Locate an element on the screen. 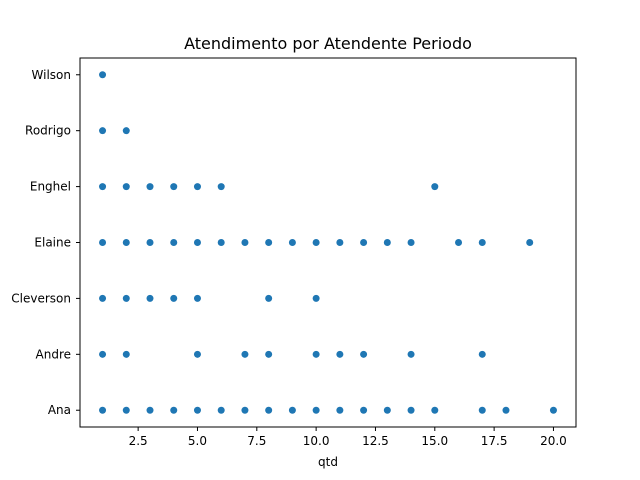 This screenshot has width=640, height=480. y-tick-label-cleverson: Cleverson is located at coordinates (41, 298).